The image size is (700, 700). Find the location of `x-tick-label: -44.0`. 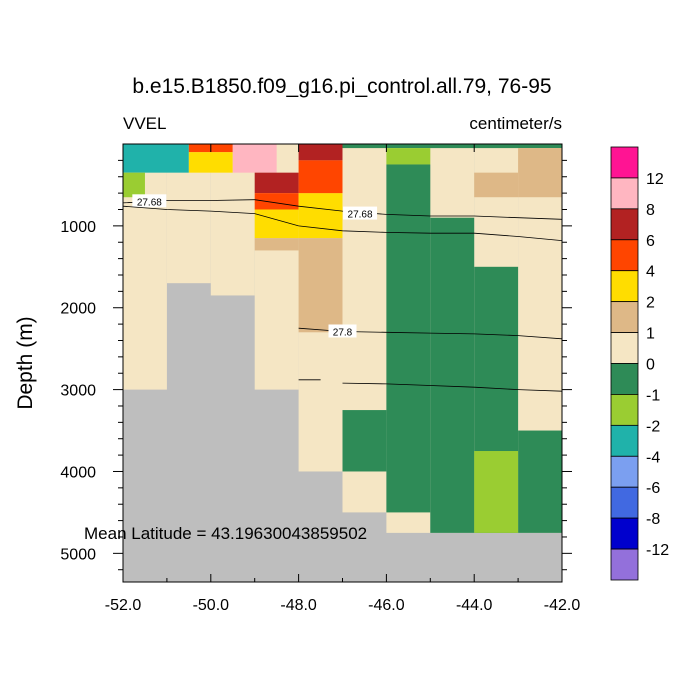

x-tick-label: -44.0 is located at coordinates (474, 605).